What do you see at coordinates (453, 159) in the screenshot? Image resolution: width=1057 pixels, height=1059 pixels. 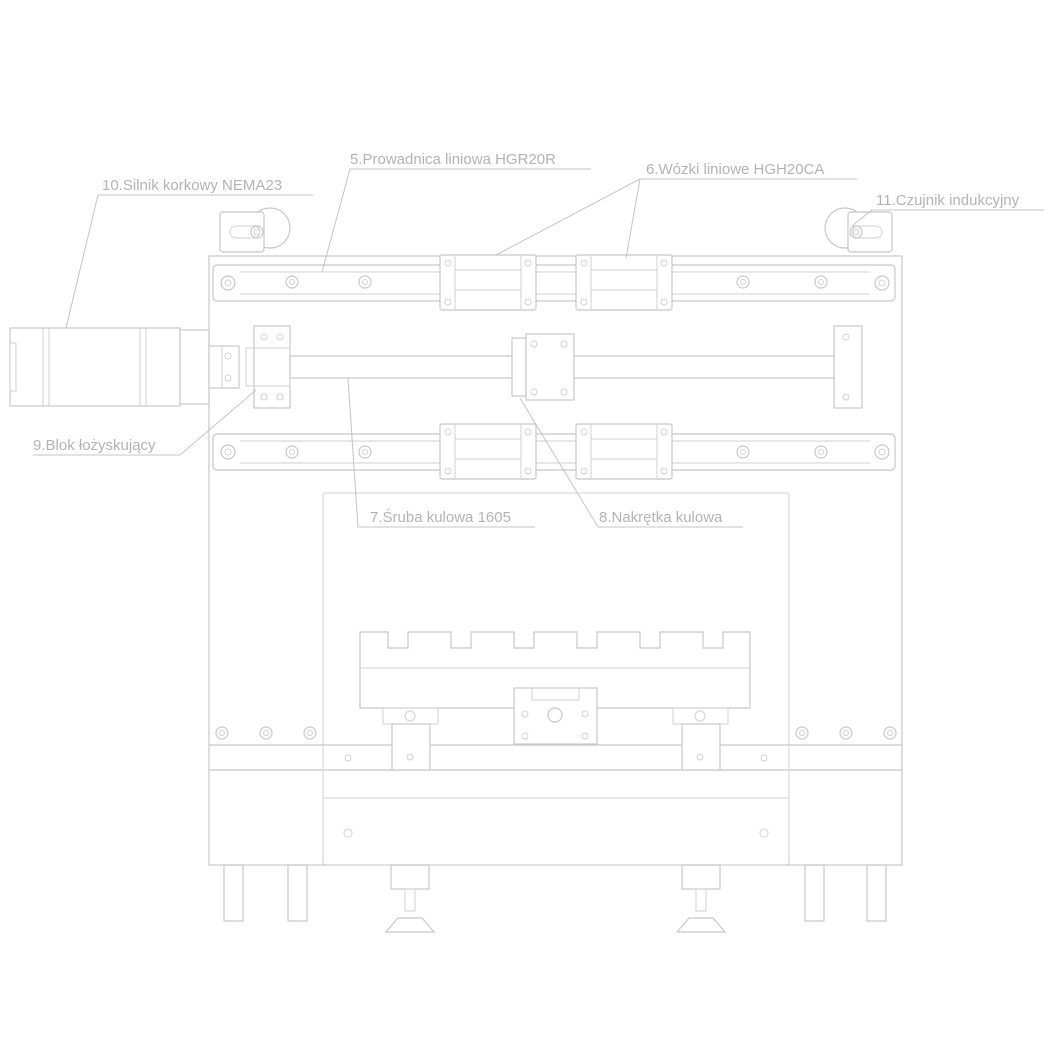 I see `label-rail: 5.Prowadnica liniowa HGR20R` at bounding box center [453, 159].